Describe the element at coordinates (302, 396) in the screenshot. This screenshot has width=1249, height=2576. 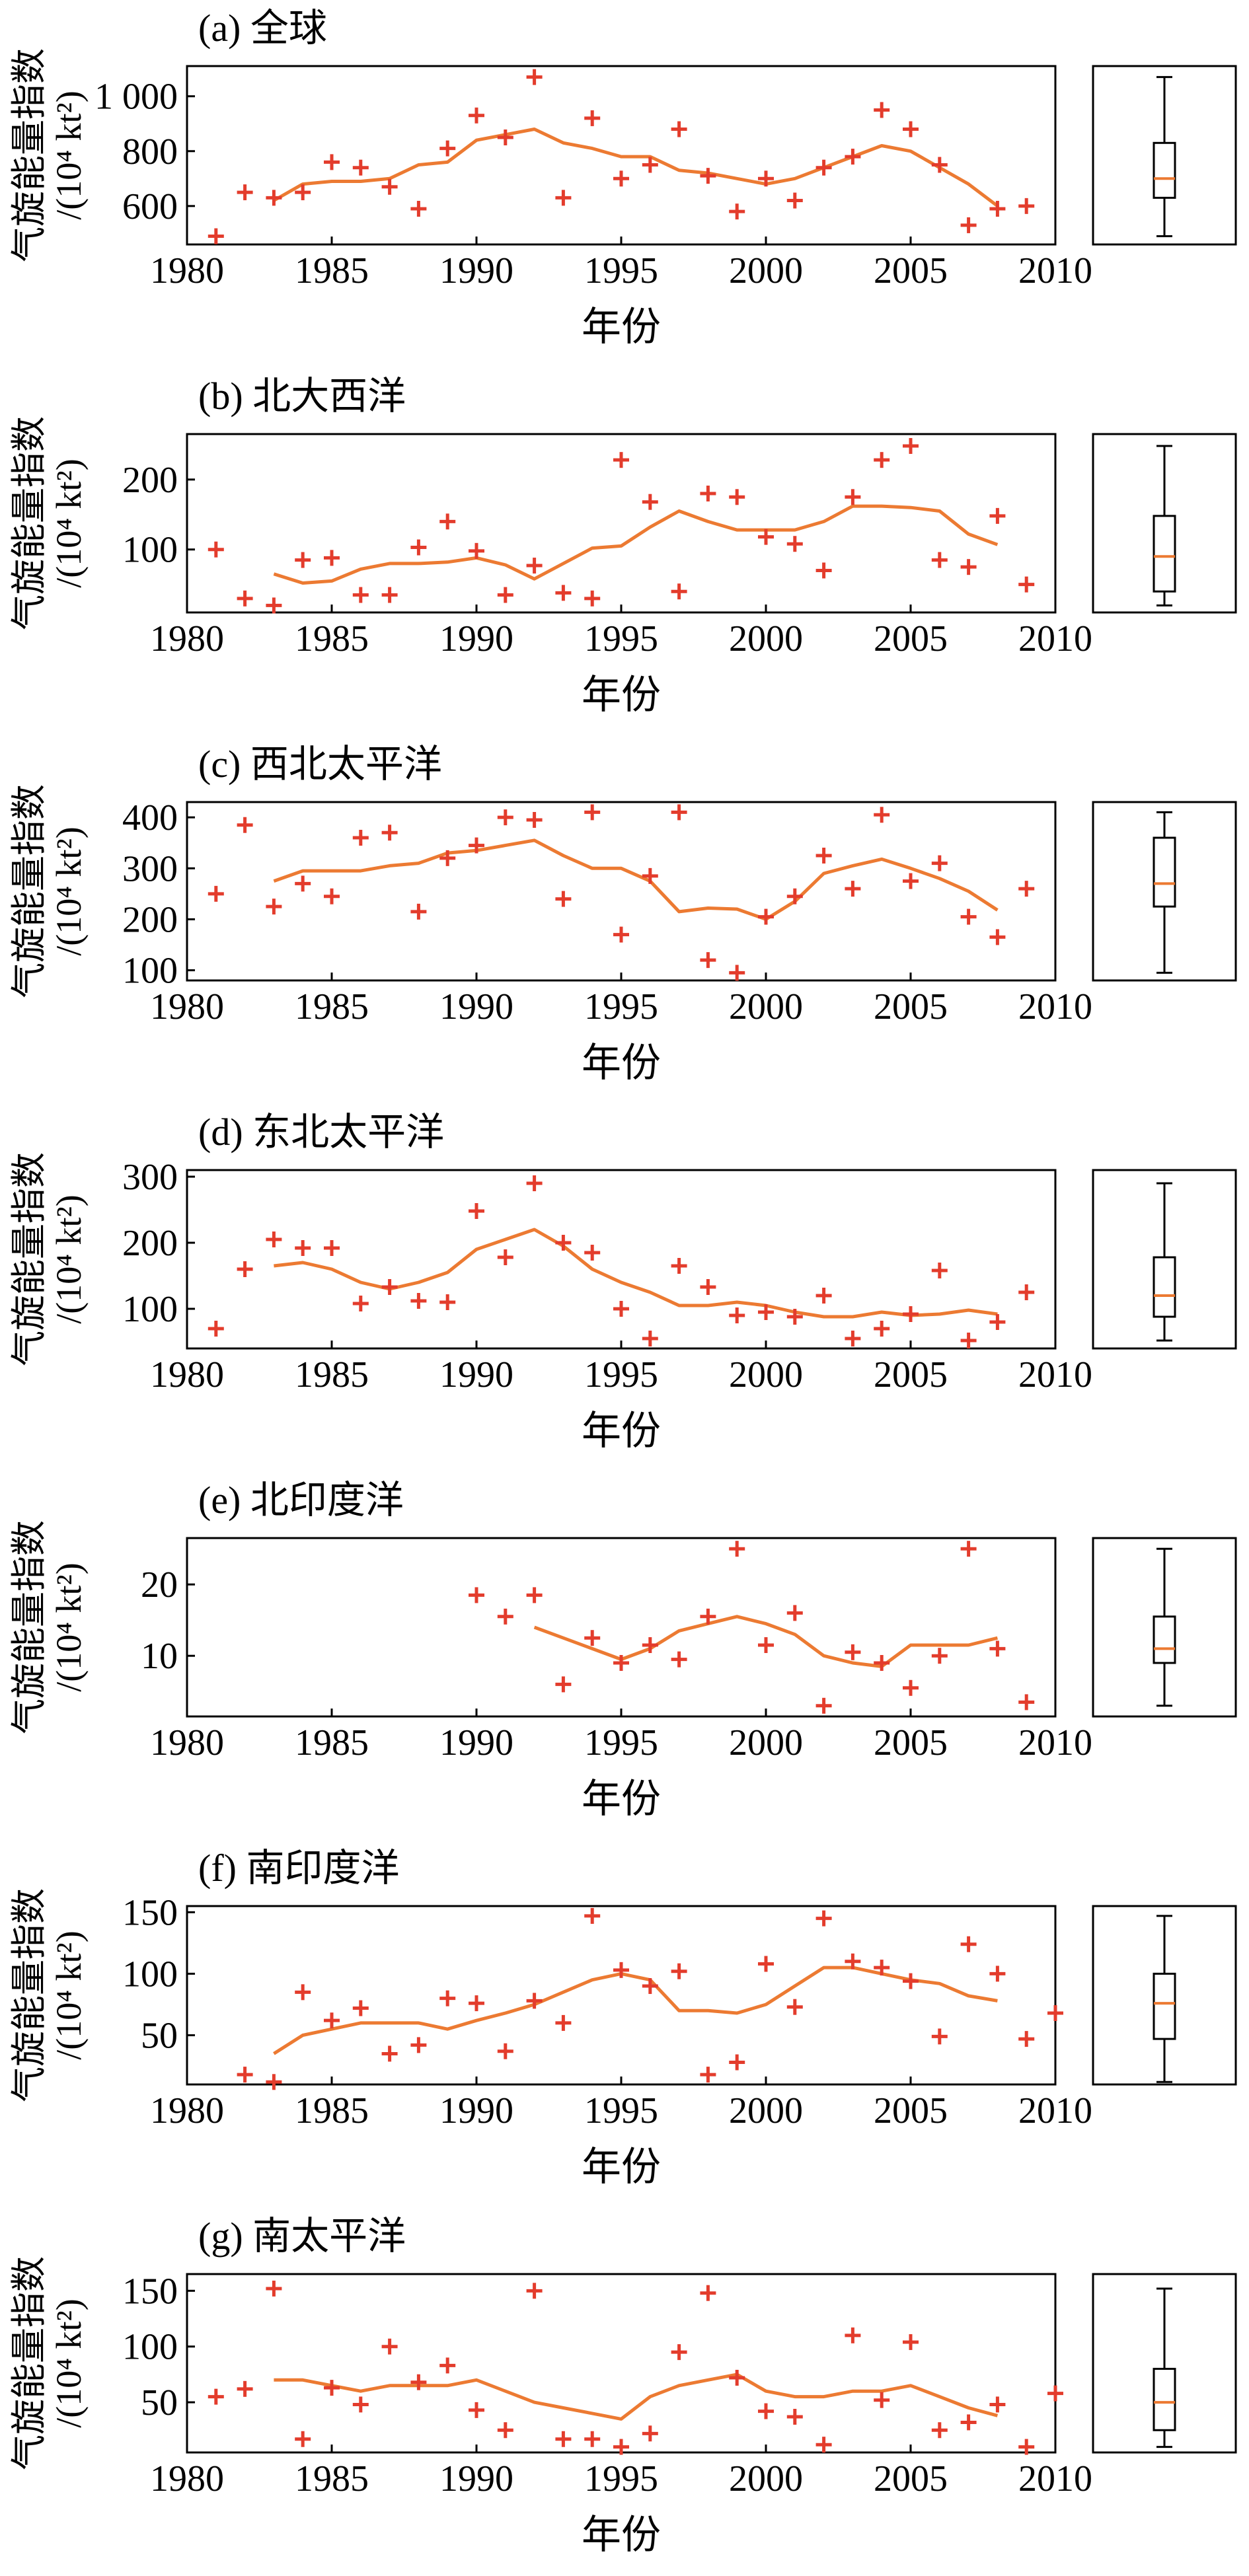
I see `chart-title: (b) 北大西洋` at that location.